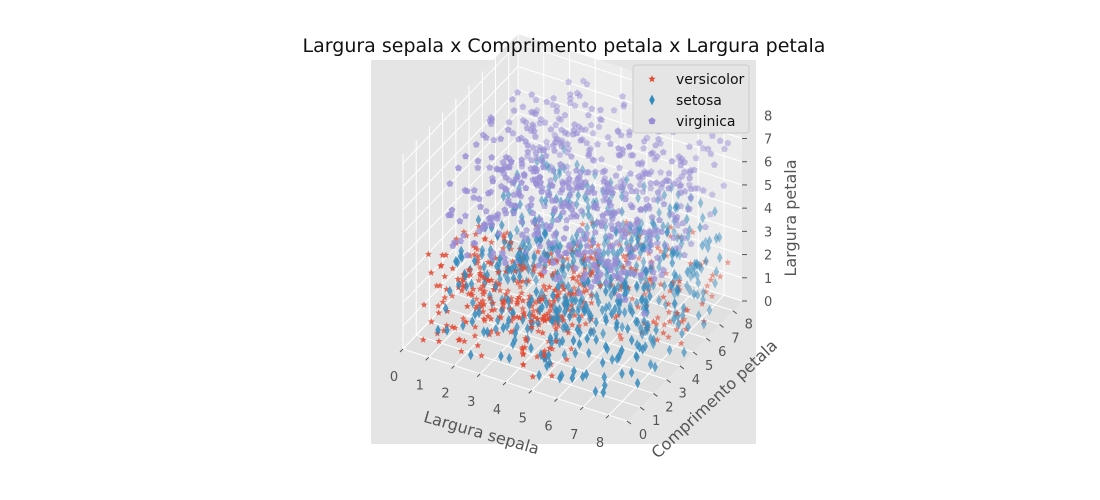 The height and width of the screenshot is (500, 1100). What do you see at coordinates (768, 140) in the screenshot?
I see `z-tick-label: 7` at bounding box center [768, 140].